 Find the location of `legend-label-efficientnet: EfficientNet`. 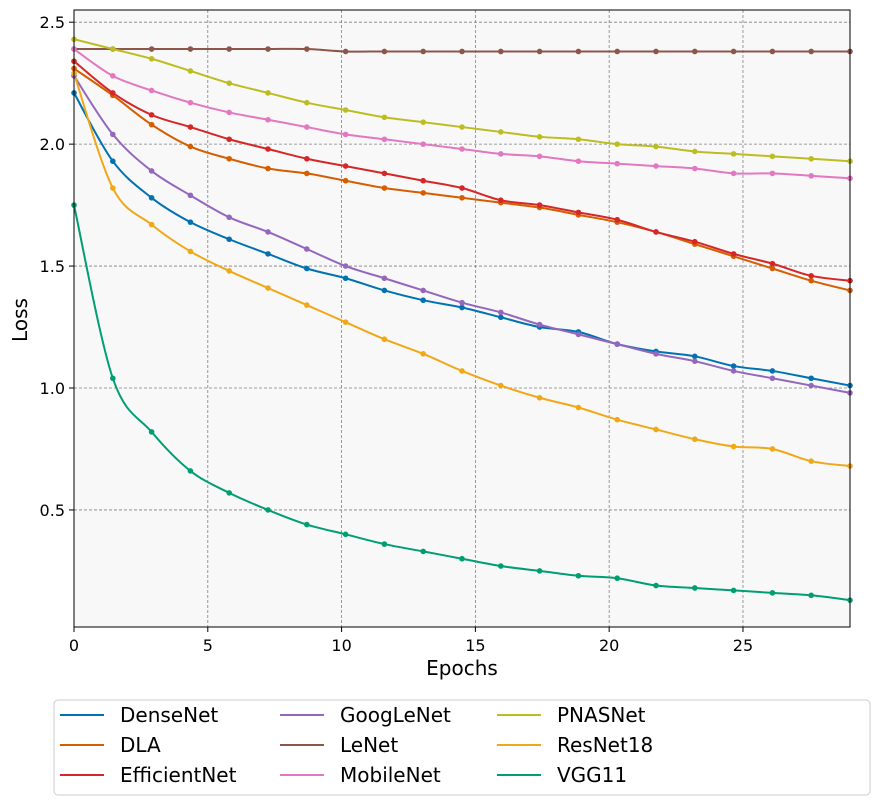

legend-label-efficientnet: EfficientNet is located at coordinates (178, 775).